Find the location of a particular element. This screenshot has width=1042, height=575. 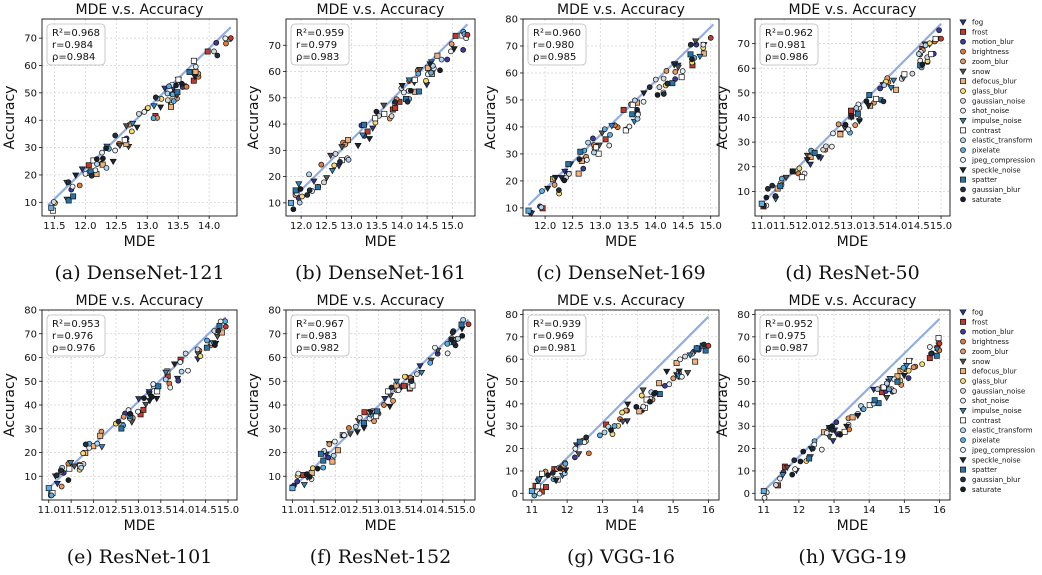

plot-frame is located at coordinates (139, 405).